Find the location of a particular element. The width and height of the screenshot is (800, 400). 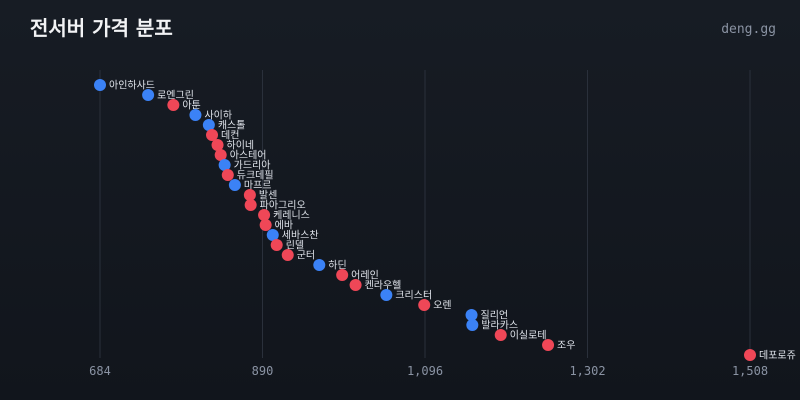

point-label: 아스테어 is located at coordinates (248, 156).